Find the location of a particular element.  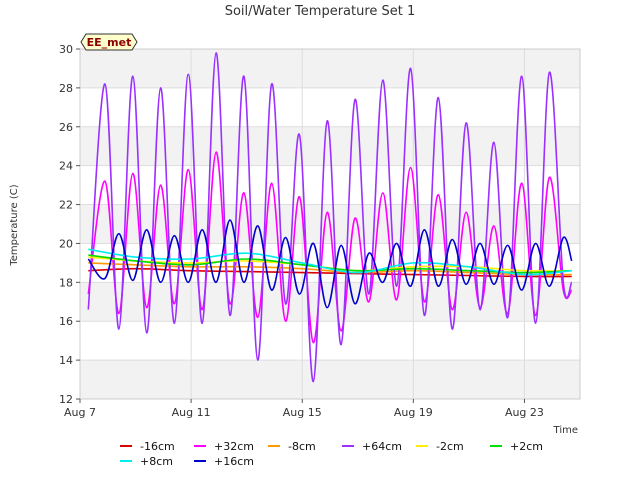

legend-item-plus64cm: +64cm is located at coordinates (372, 446).